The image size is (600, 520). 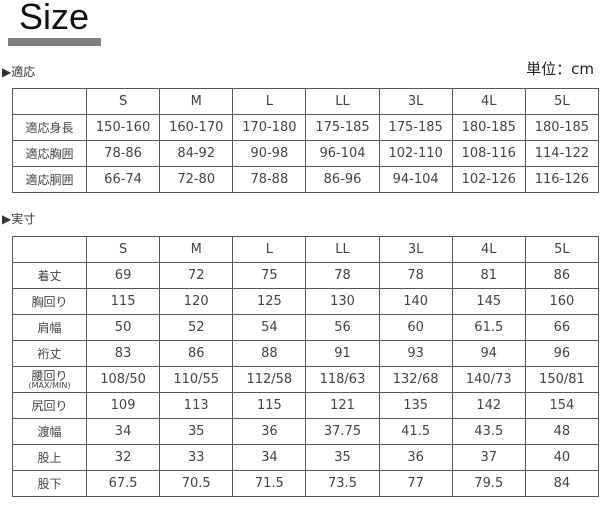 What do you see at coordinates (123, 457) in the screenshot?
I see `value-cell: 32` at bounding box center [123, 457].